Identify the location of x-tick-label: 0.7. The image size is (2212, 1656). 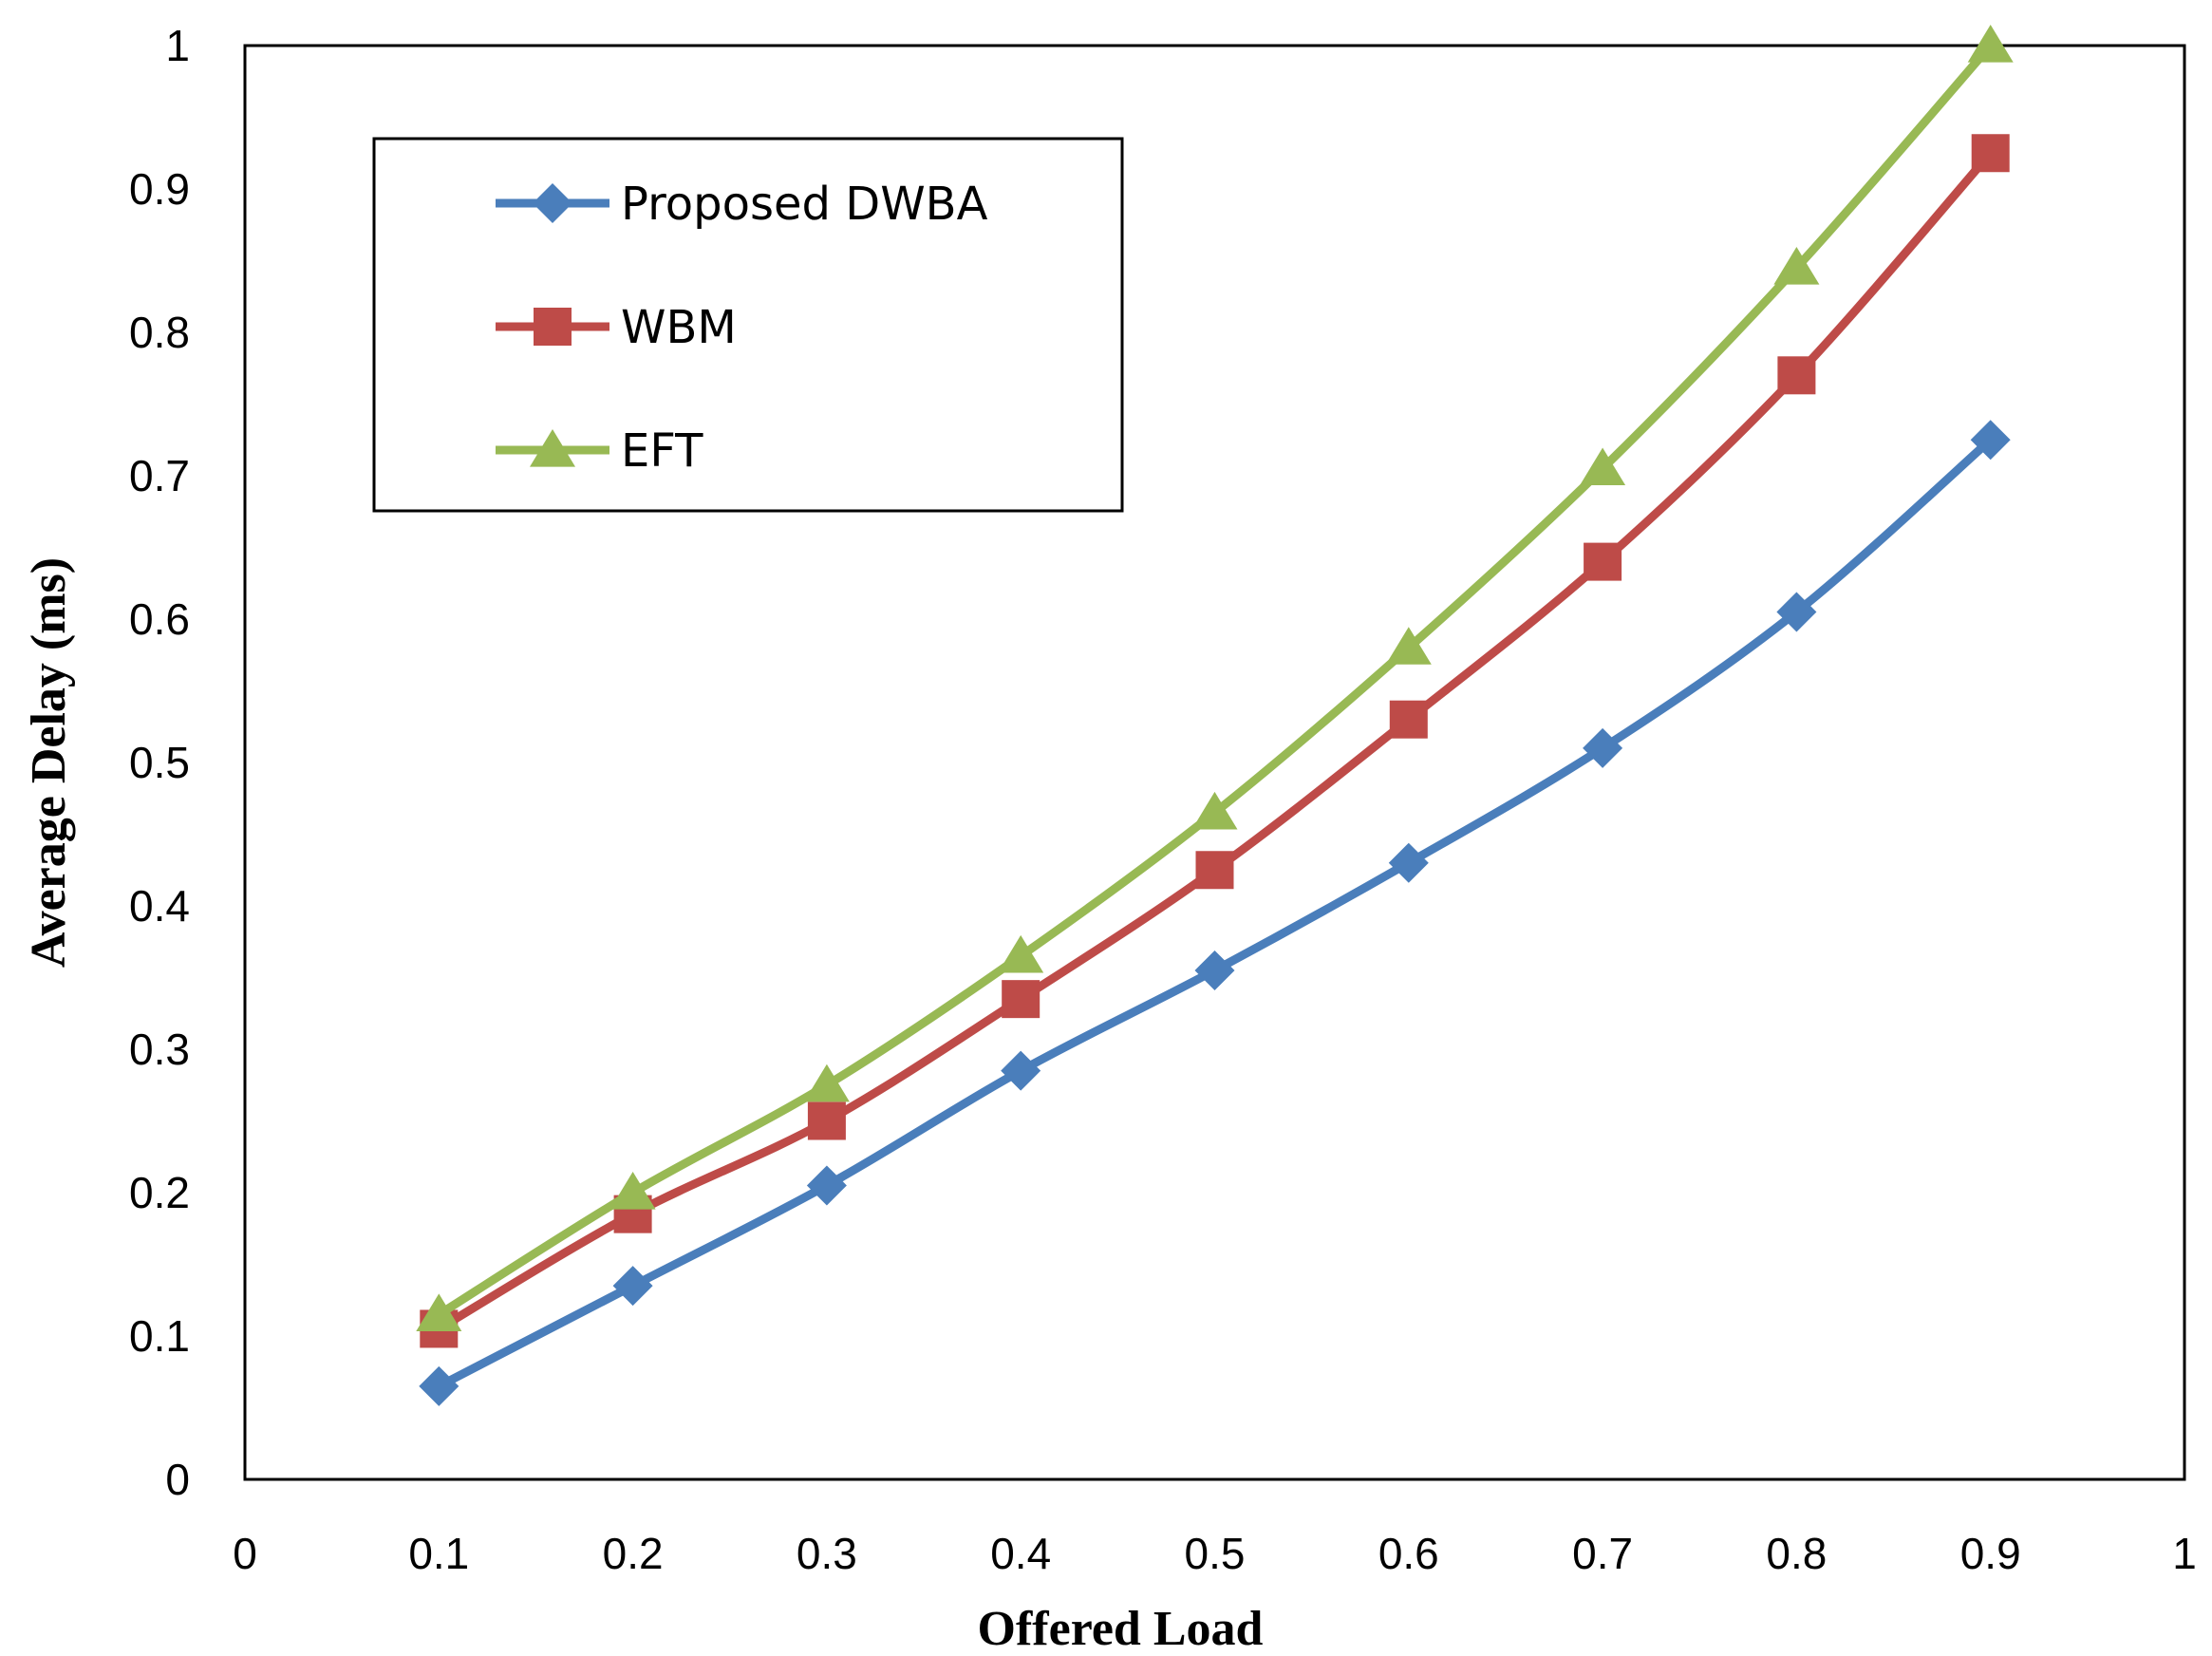
(1602, 1553).